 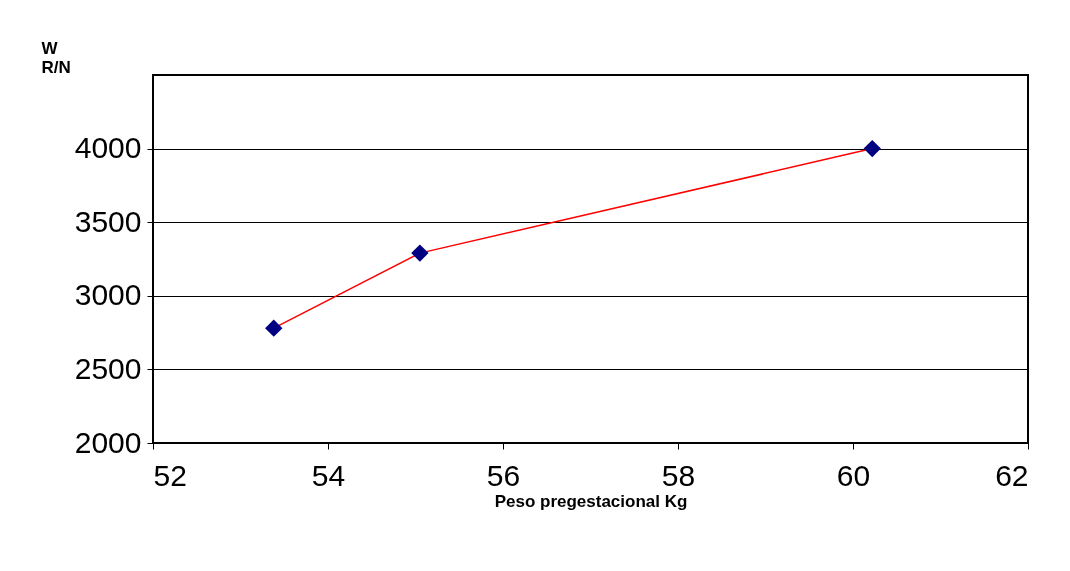 I want to click on x-tick-label: 54, so click(x=328, y=475).